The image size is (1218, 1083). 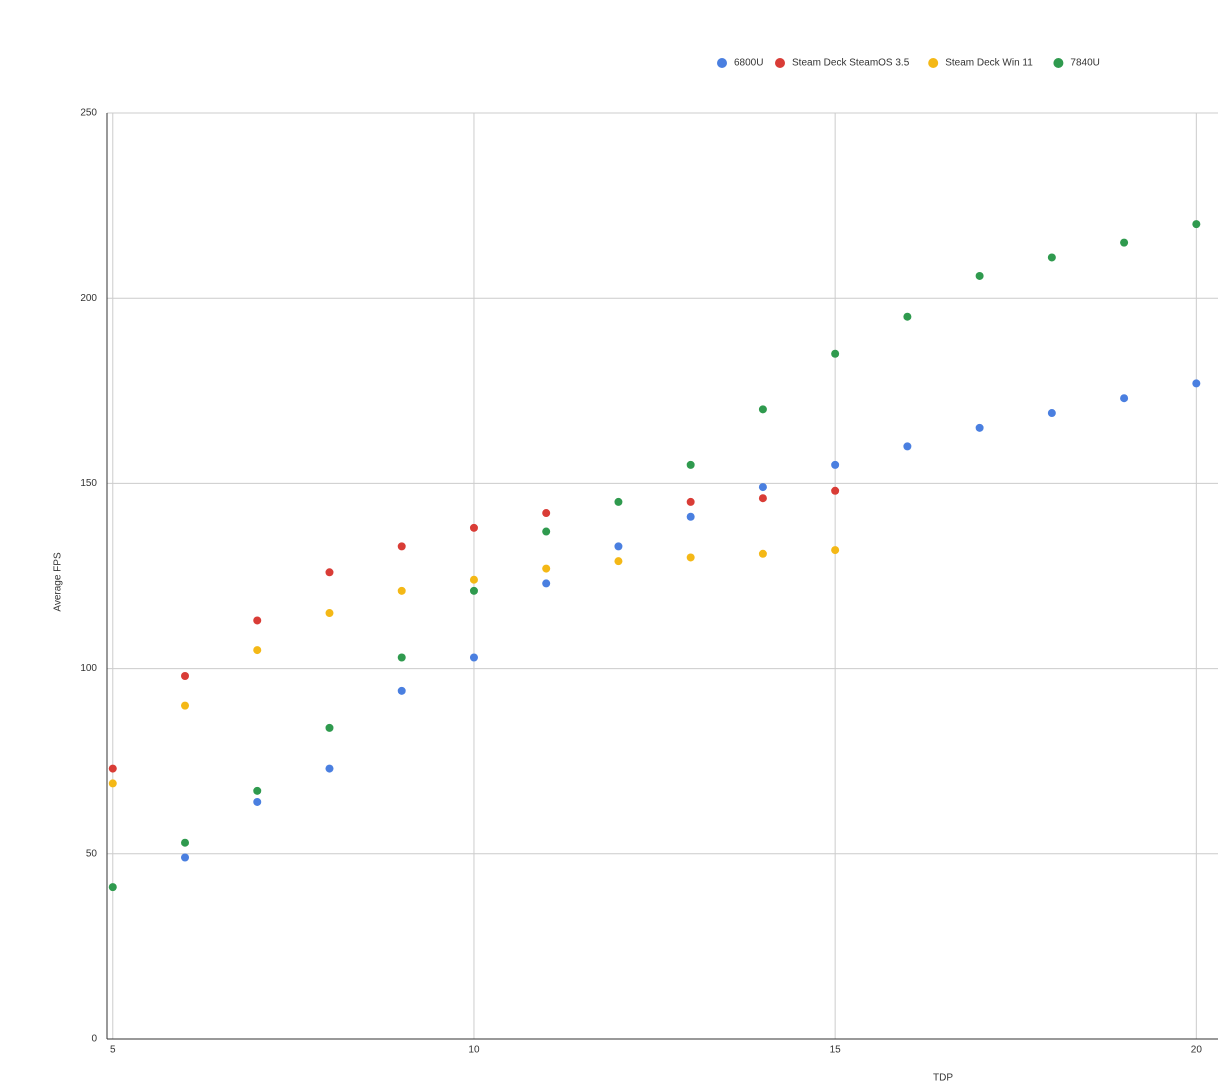 I want to click on y-tick-label: 150, so click(x=88, y=483).